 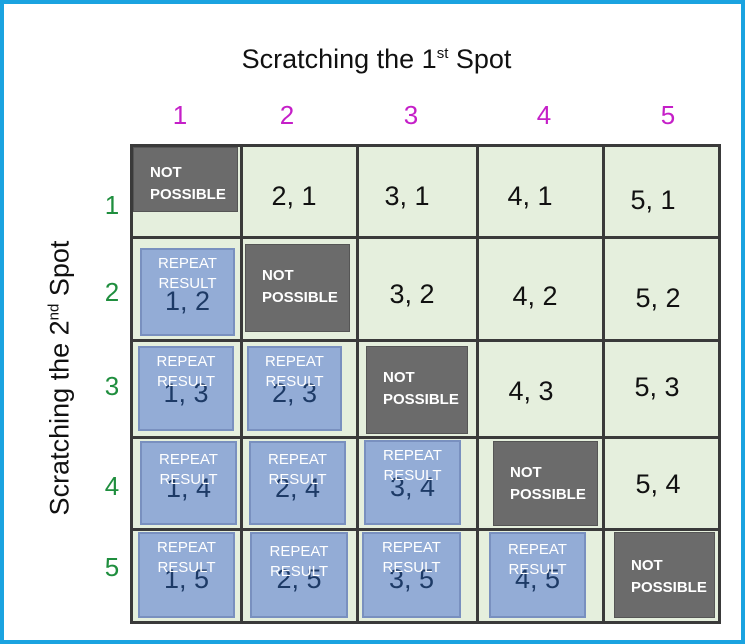 I want to click on column-label-1: 1, so click(x=180, y=115).